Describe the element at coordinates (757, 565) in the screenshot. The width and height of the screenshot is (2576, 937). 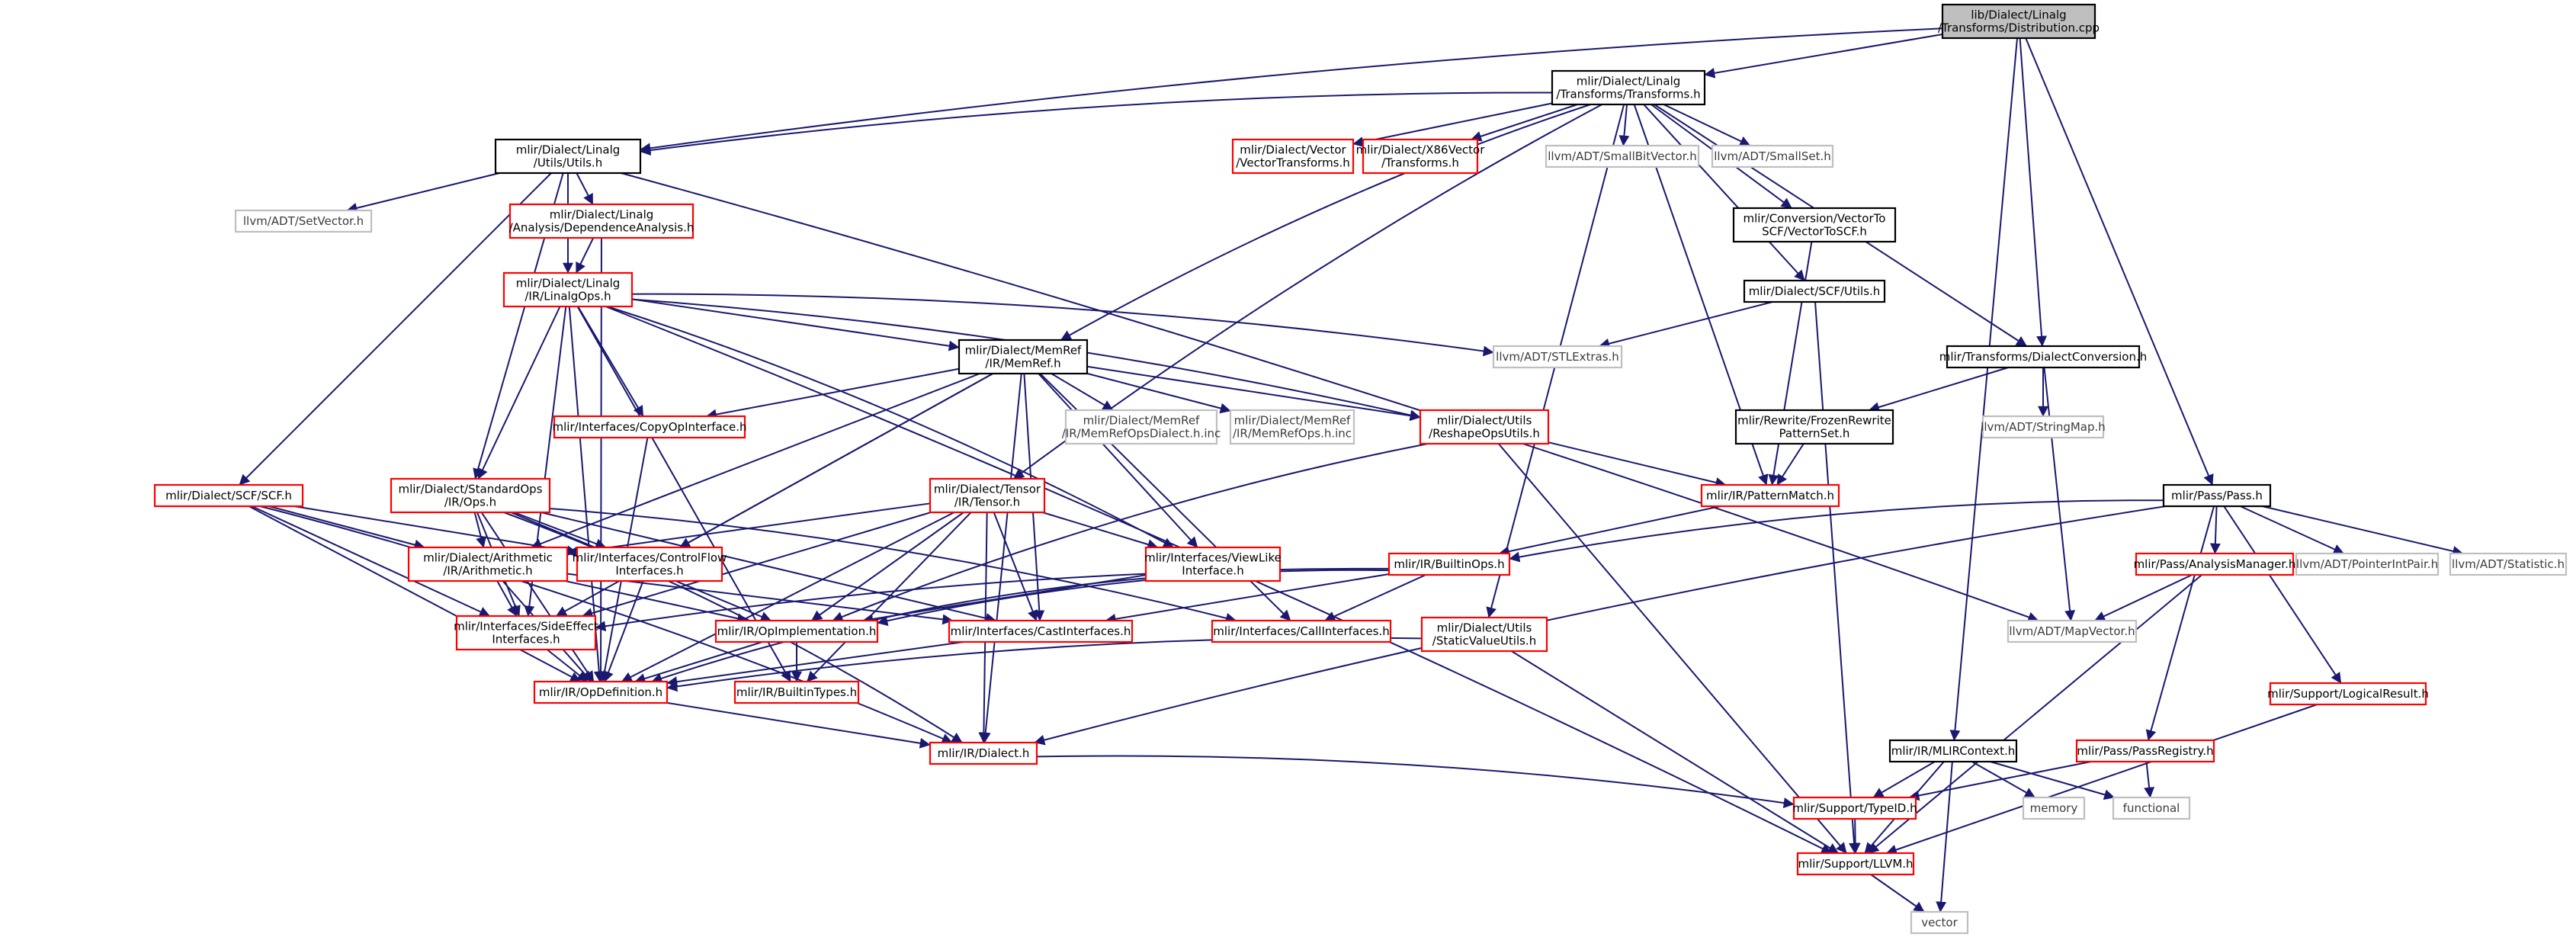
I see `edge-tensor-to-sideeffect` at that location.